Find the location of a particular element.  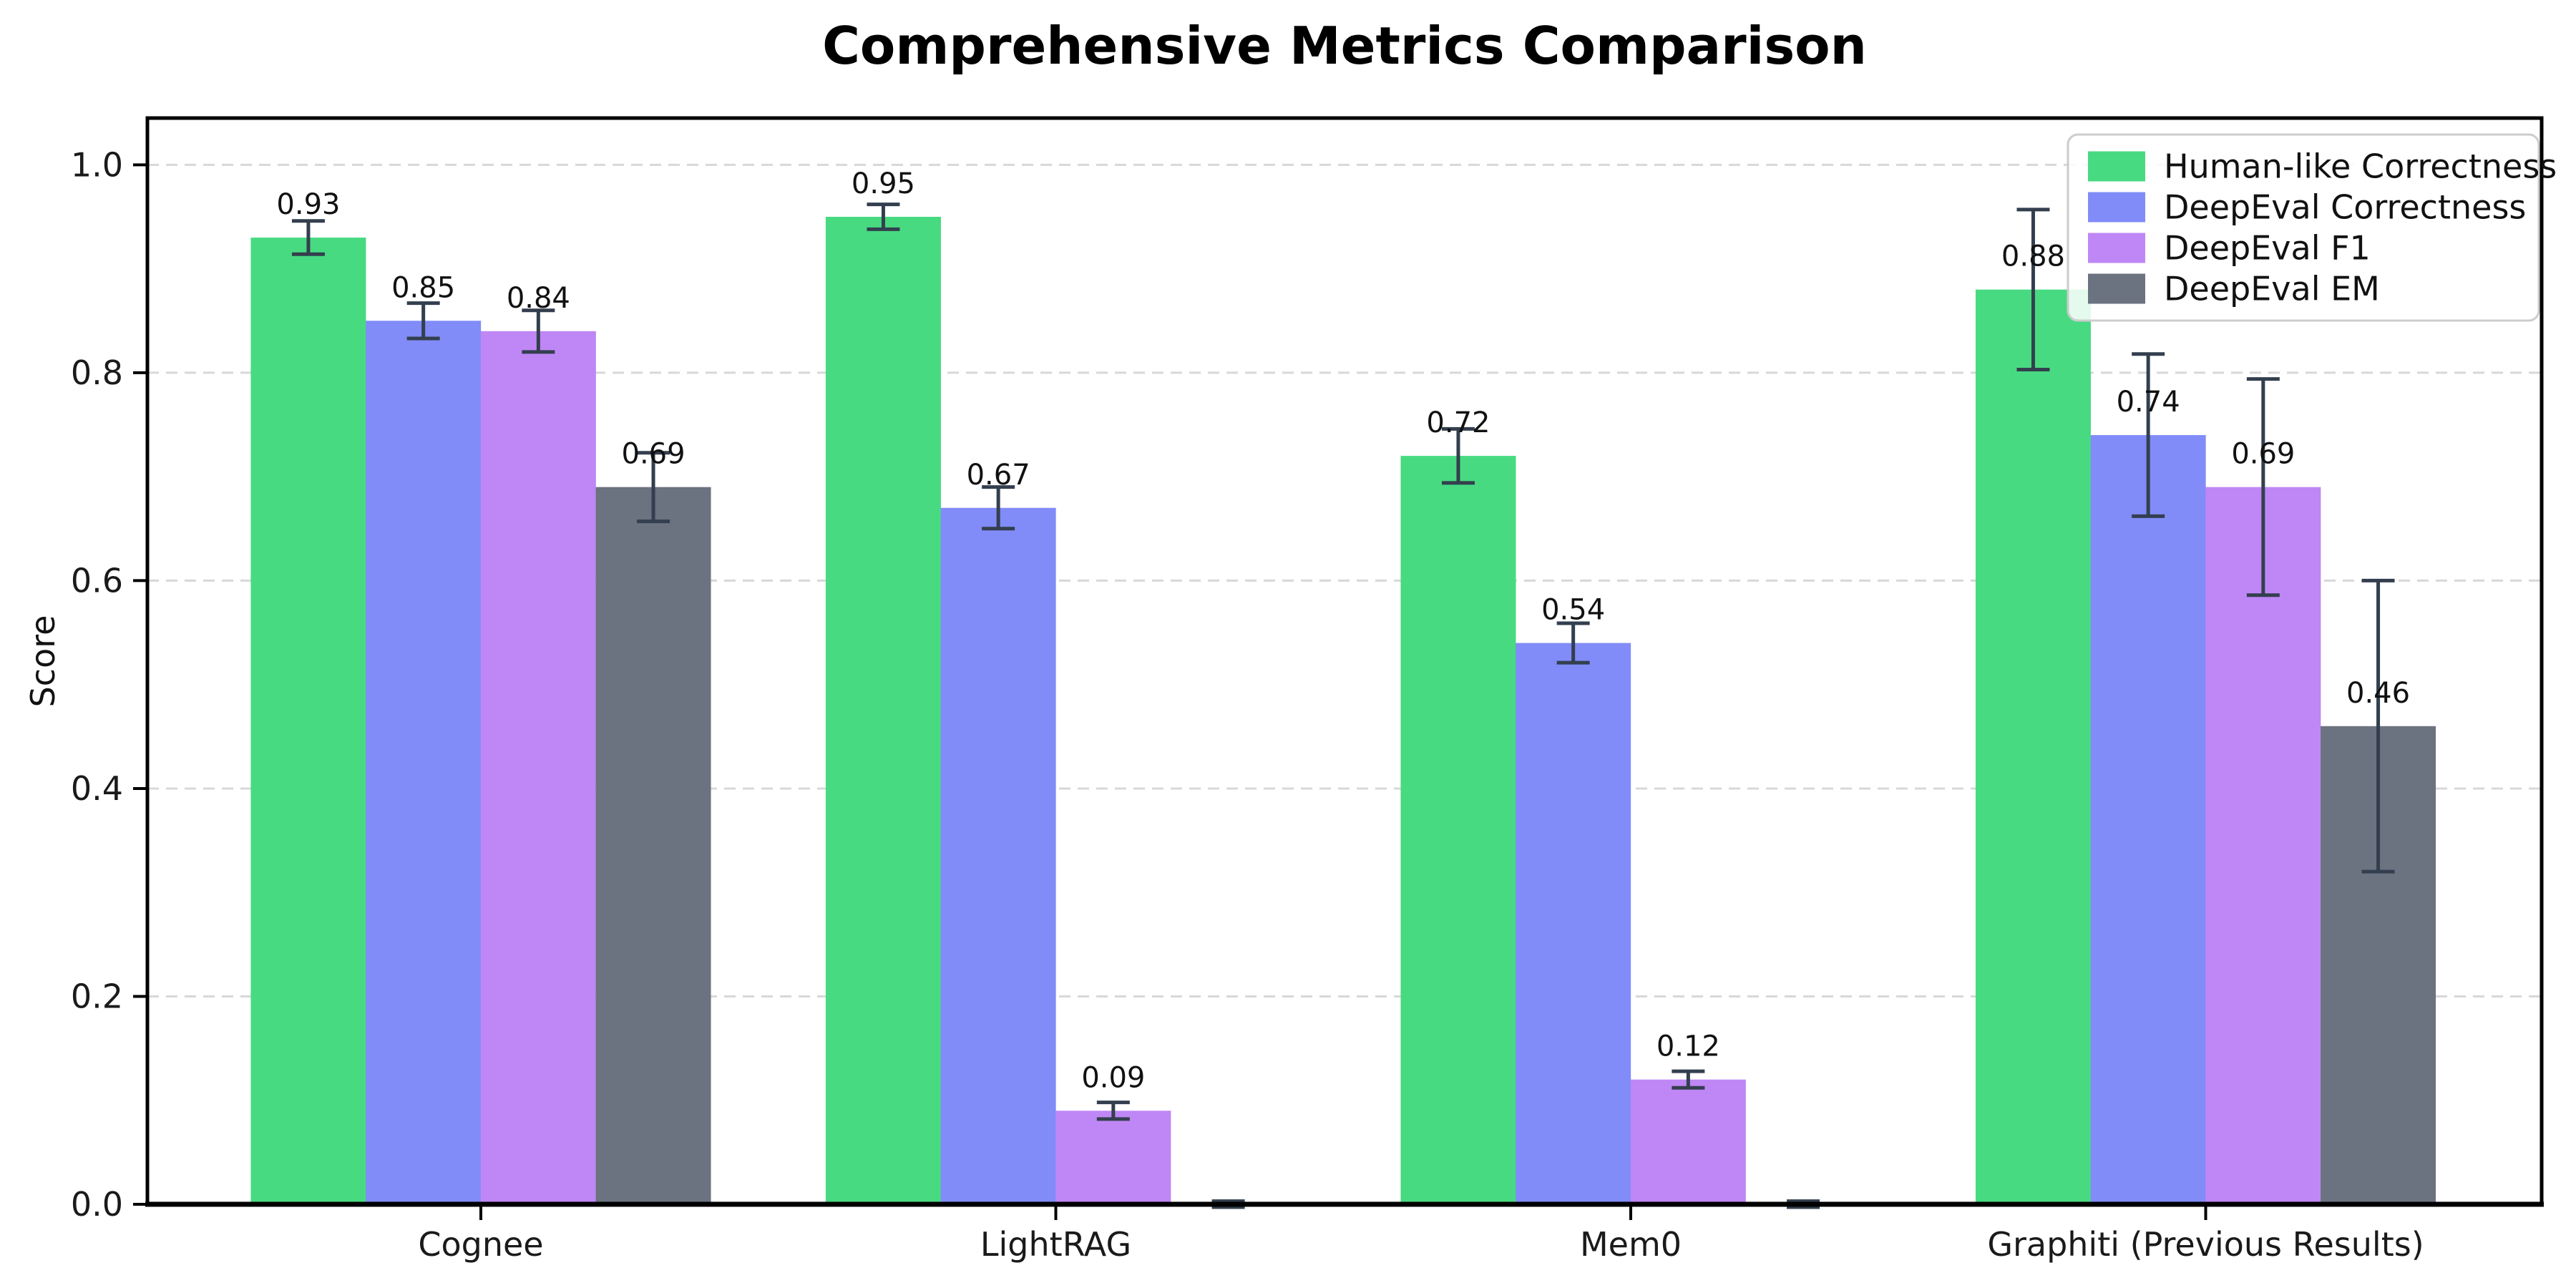

legend-label: DeepEval Correctness is located at coordinates (2345, 208).